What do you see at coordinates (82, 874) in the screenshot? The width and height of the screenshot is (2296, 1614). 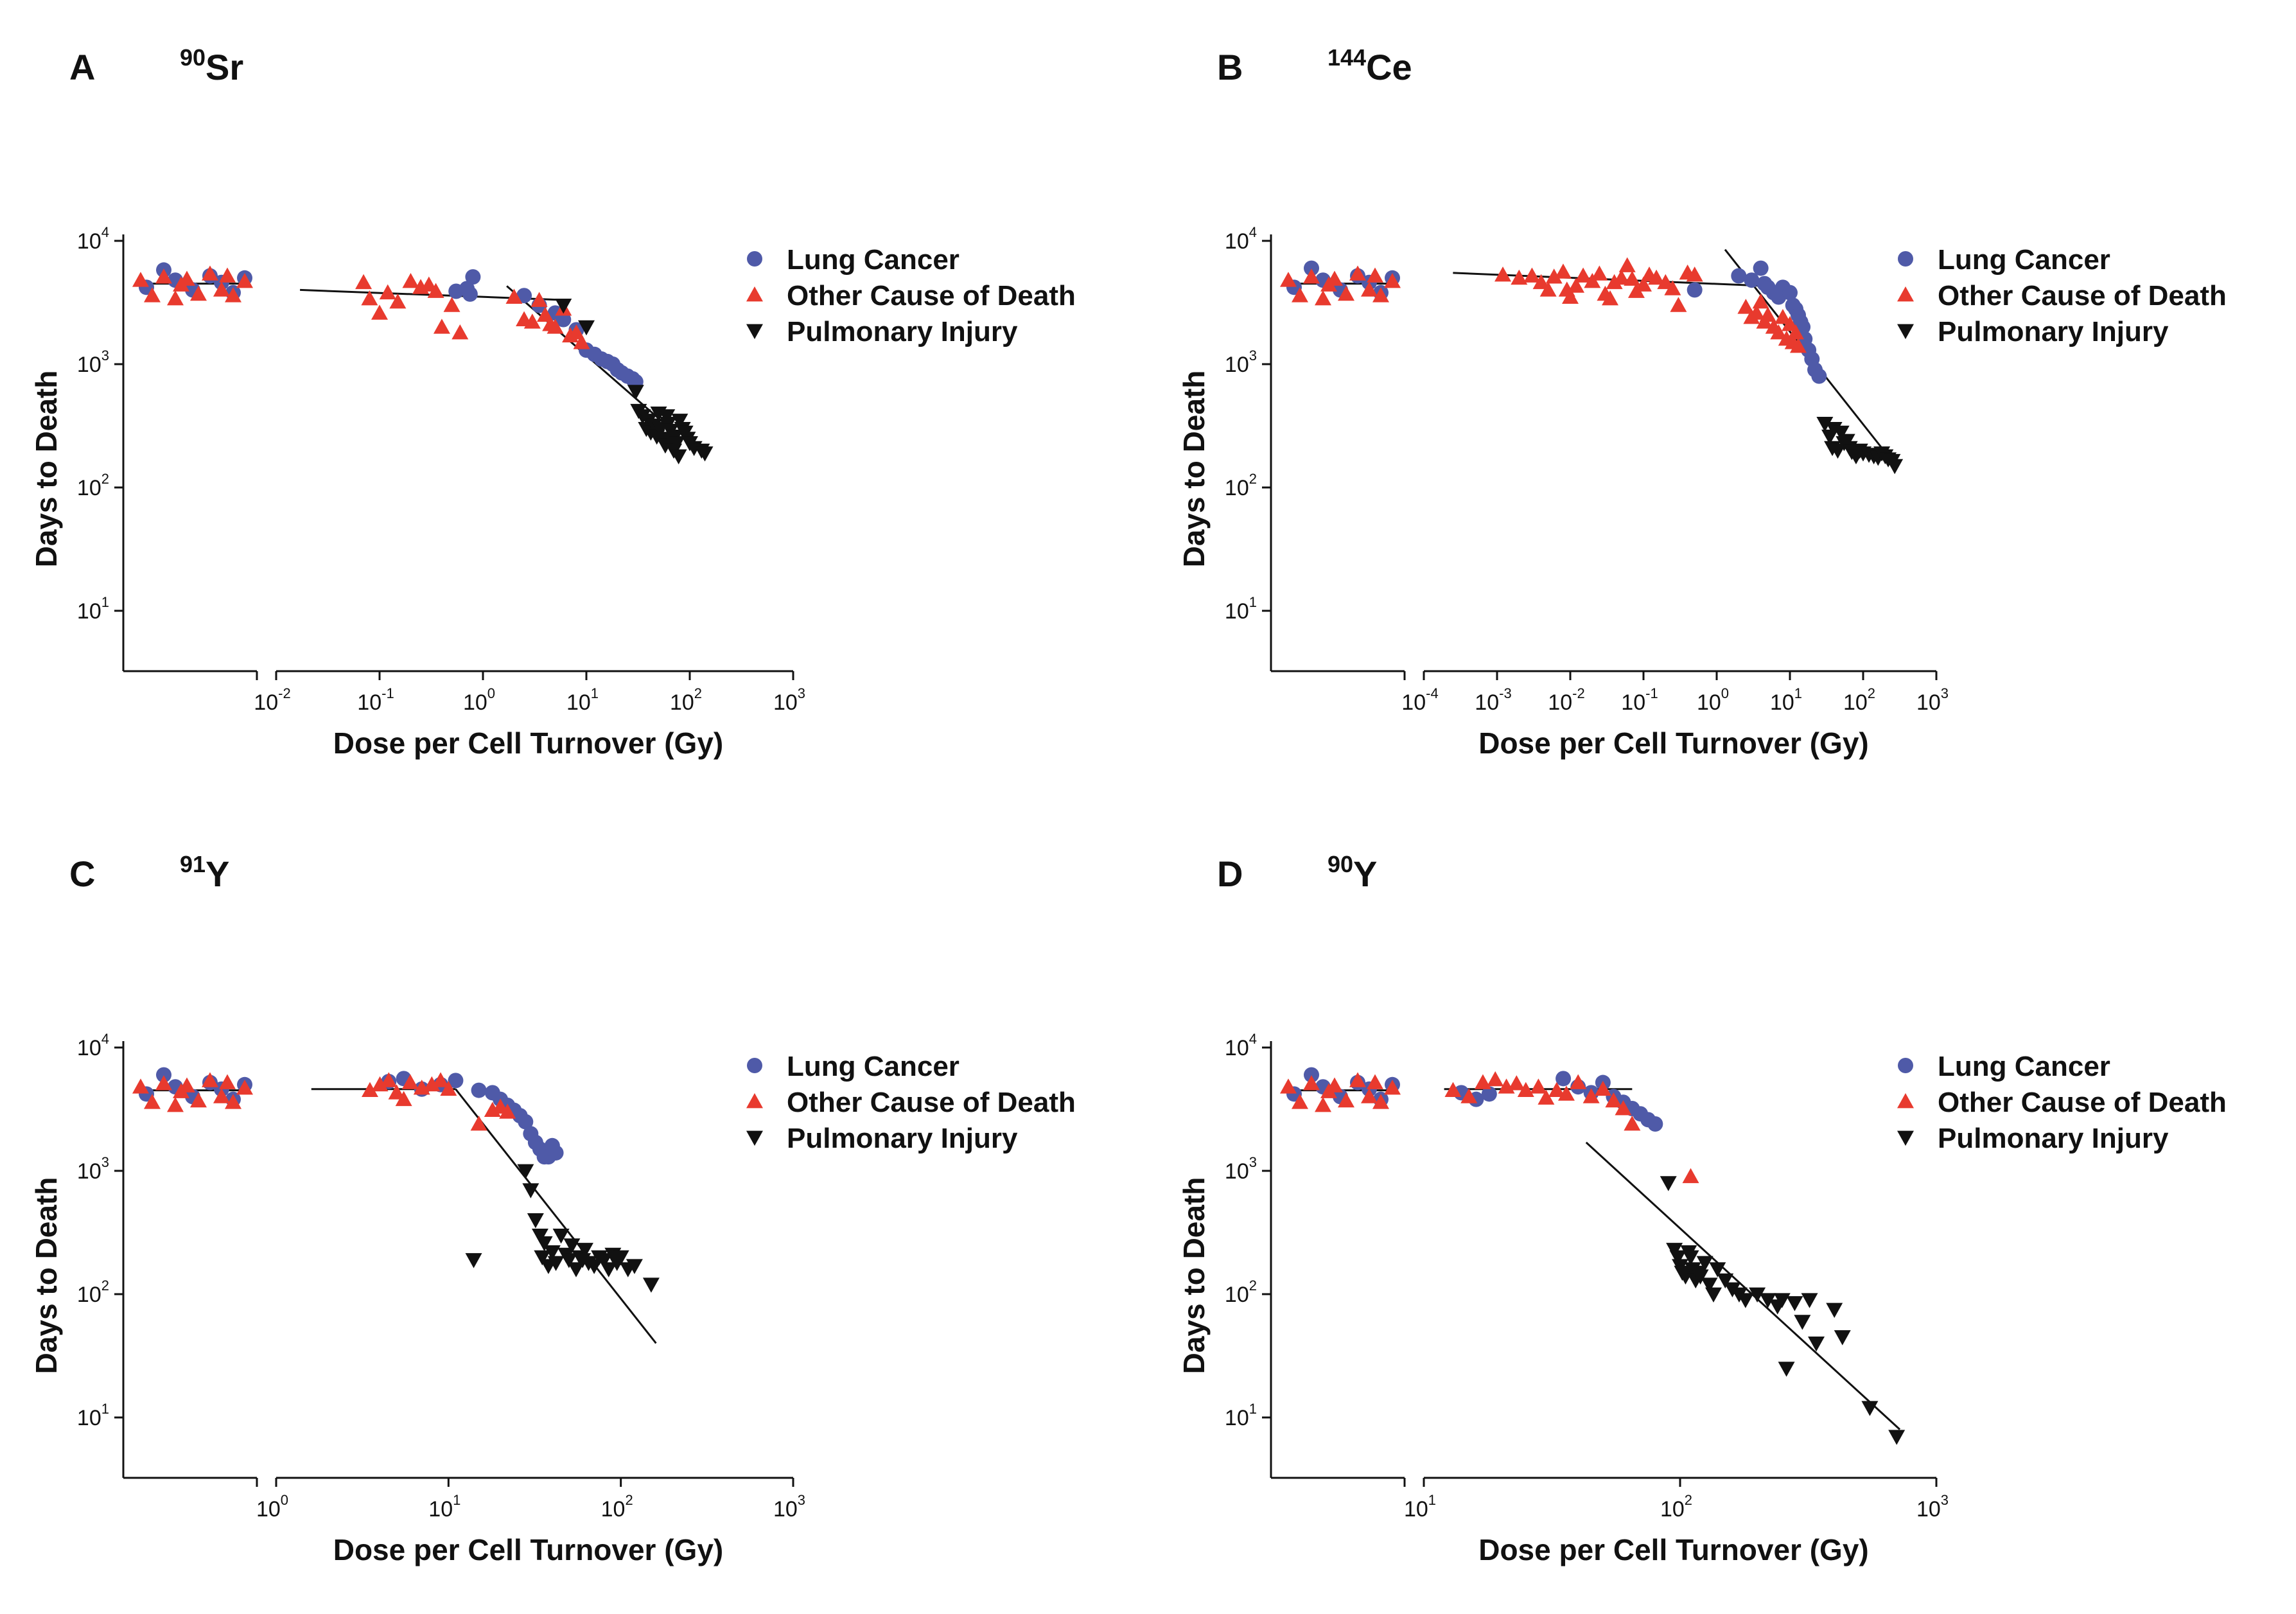 I see `panel-letter: C` at bounding box center [82, 874].